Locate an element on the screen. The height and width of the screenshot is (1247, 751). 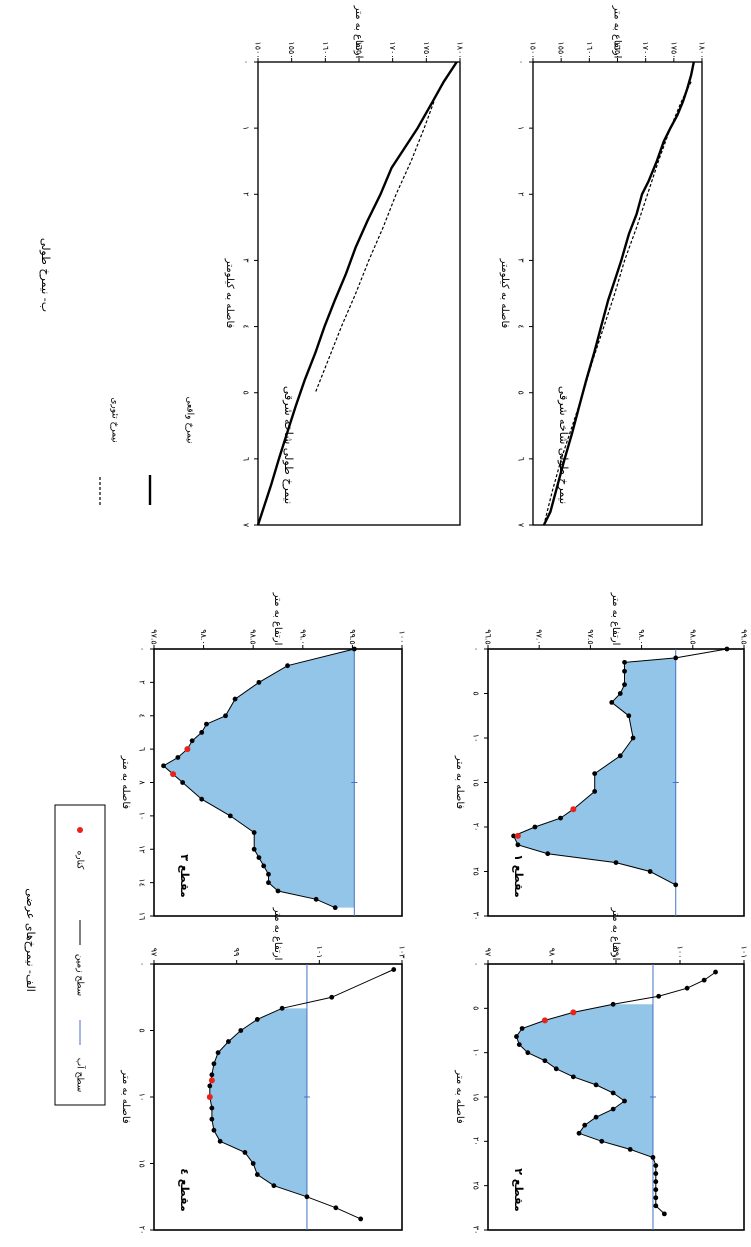
plot-frame is located at coordinates (359, 293).